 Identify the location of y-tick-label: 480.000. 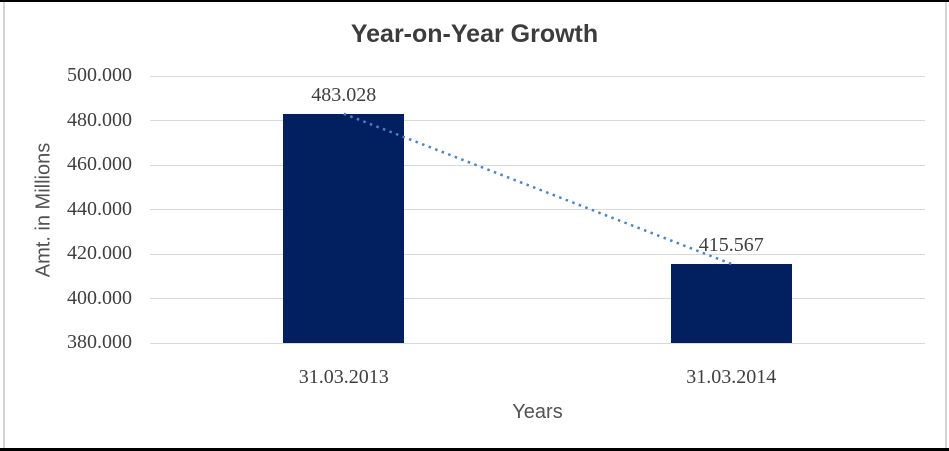
(99, 119).